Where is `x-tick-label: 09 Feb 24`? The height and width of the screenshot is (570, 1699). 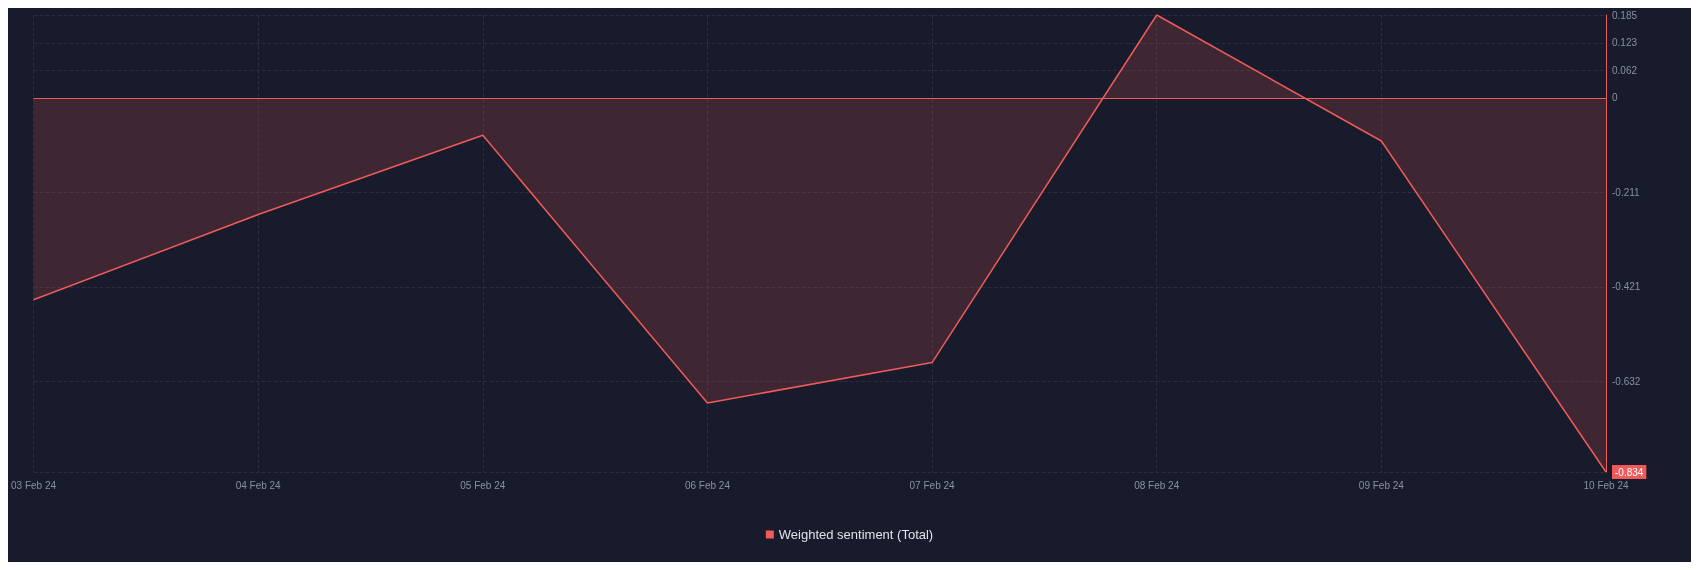 x-tick-label: 09 Feb 24 is located at coordinates (1381, 485).